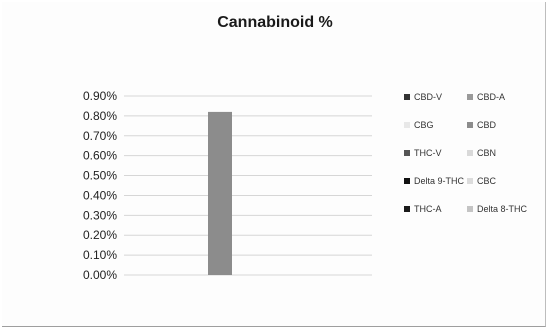 Image resolution: width=549 pixels, height=331 pixels. I want to click on legend-label-delta-9-thc: Delta 9-THC, so click(439, 181).